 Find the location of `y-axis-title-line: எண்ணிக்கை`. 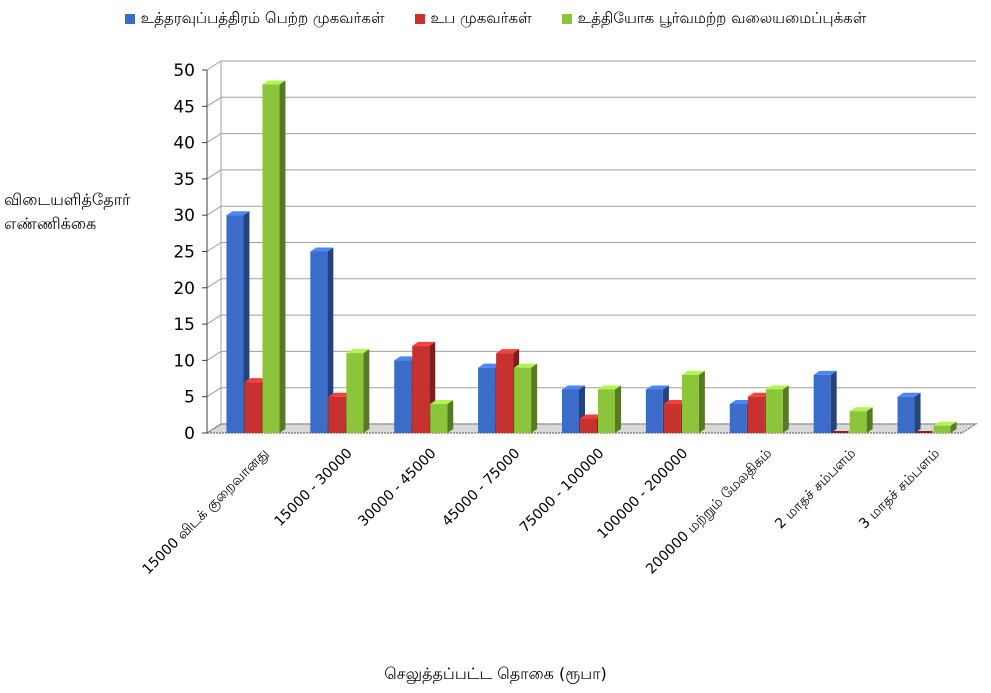

y-axis-title-line: எண்ணிக்கை is located at coordinates (50, 223).